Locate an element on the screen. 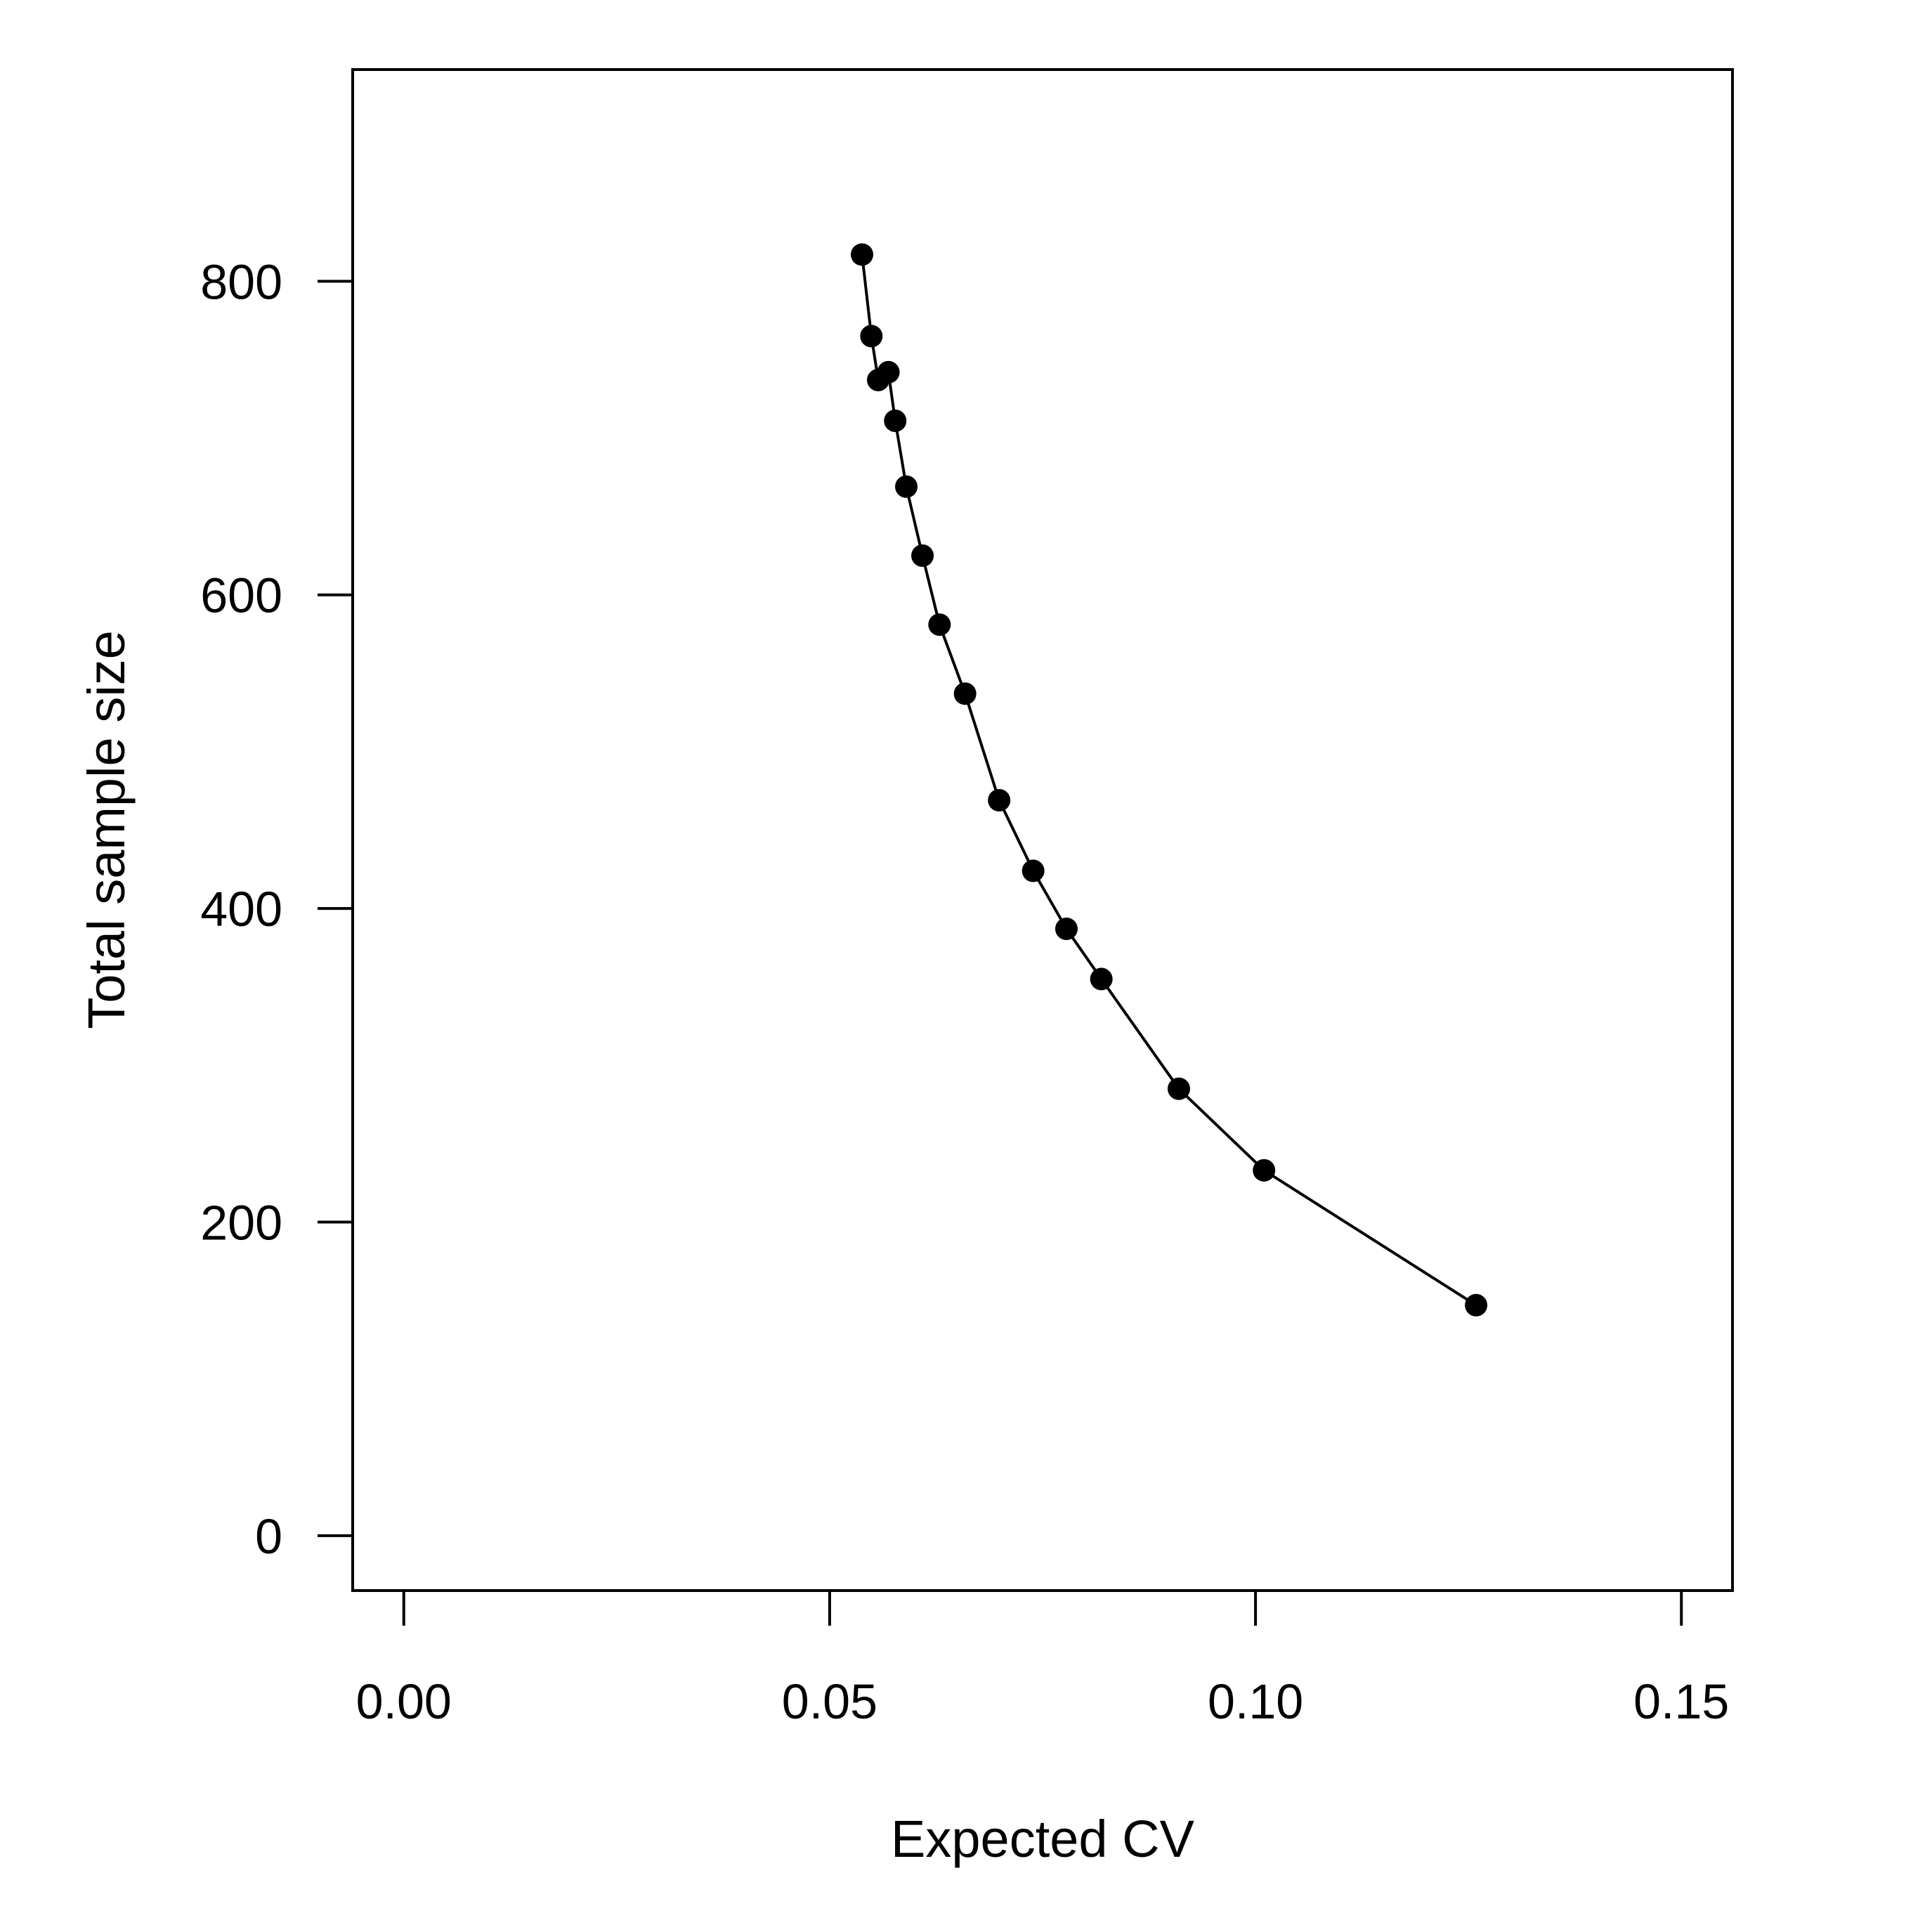  y-axis-title: Total sample size is located at coordinates (106, 830).